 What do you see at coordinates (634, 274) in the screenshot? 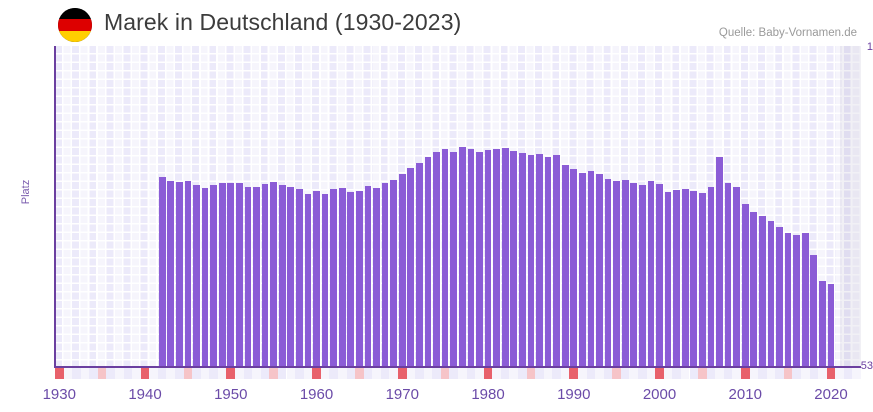
I see `bar-1997` at bounding box center [634, 274].